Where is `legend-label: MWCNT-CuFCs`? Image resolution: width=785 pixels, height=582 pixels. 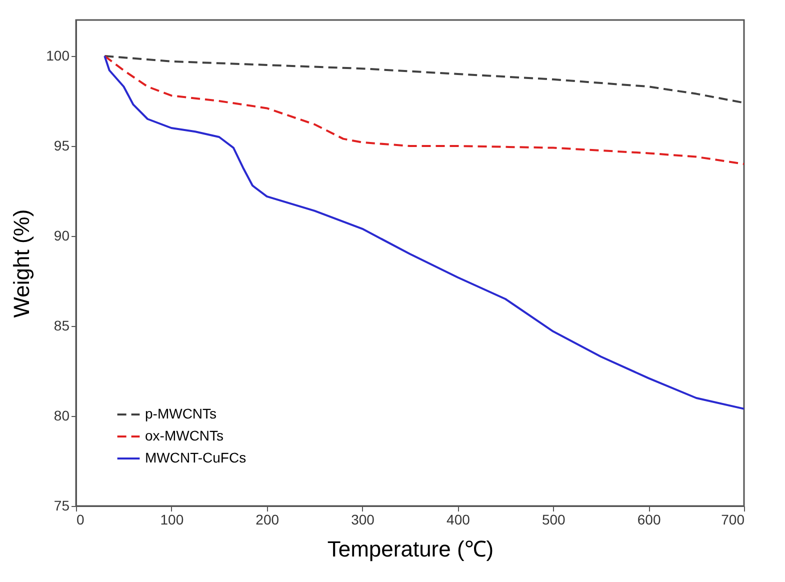 legend-label: MWCNT-CuFCs is located at coordinates (195, 458).